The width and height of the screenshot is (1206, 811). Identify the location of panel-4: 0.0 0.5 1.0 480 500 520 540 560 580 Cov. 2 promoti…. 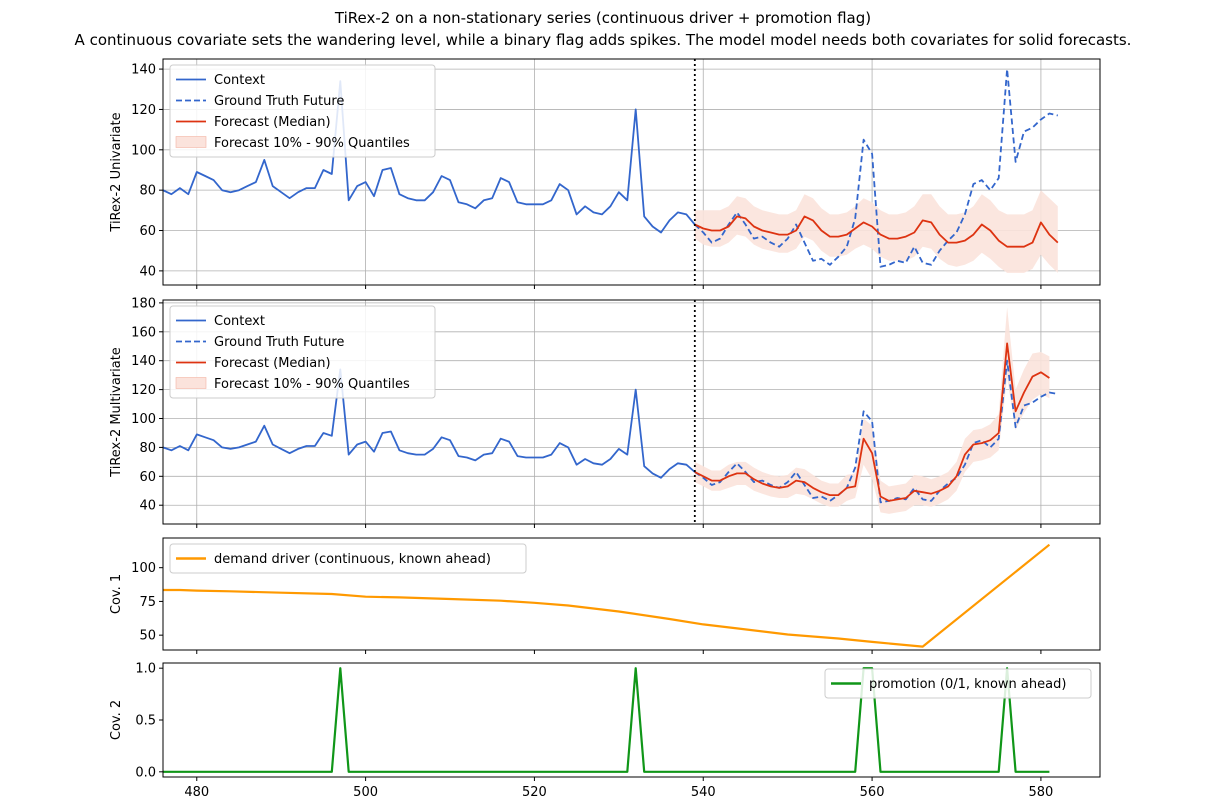
(605, 731).